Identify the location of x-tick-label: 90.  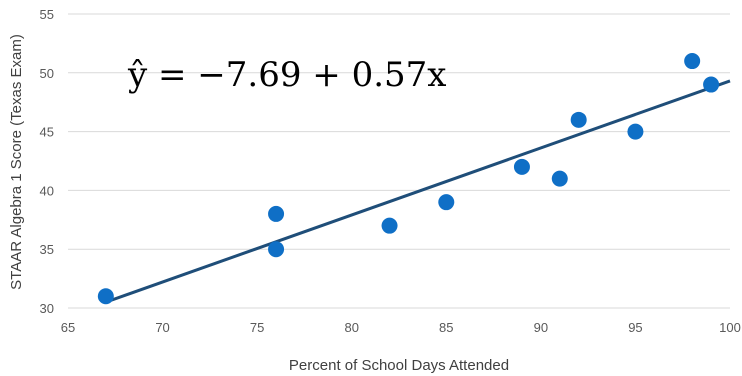
(541, 327).